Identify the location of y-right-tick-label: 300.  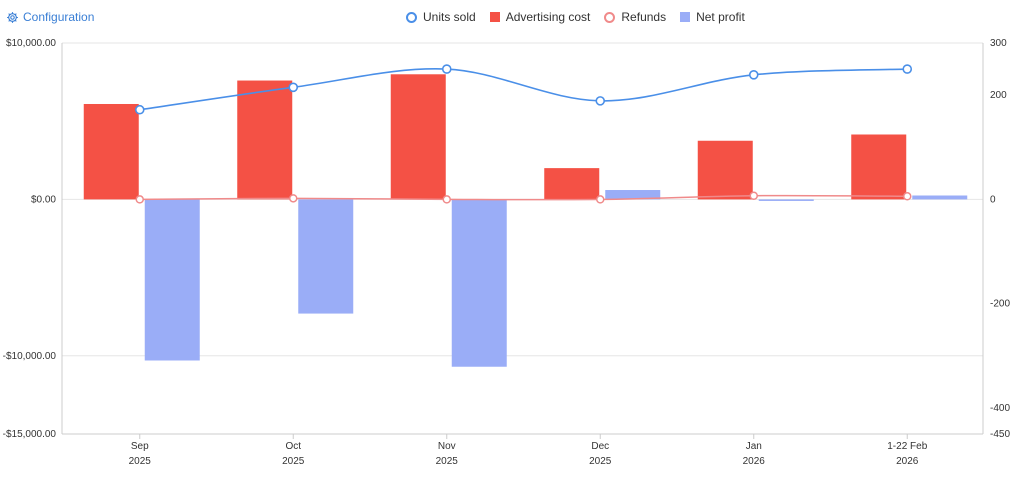
(998, 43).